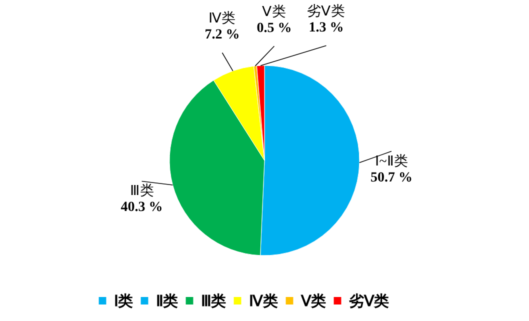 The height and width of the screenshot is (321, 529). I want to click on legend-label: 劣Ⅴ类, so click(368, 301).